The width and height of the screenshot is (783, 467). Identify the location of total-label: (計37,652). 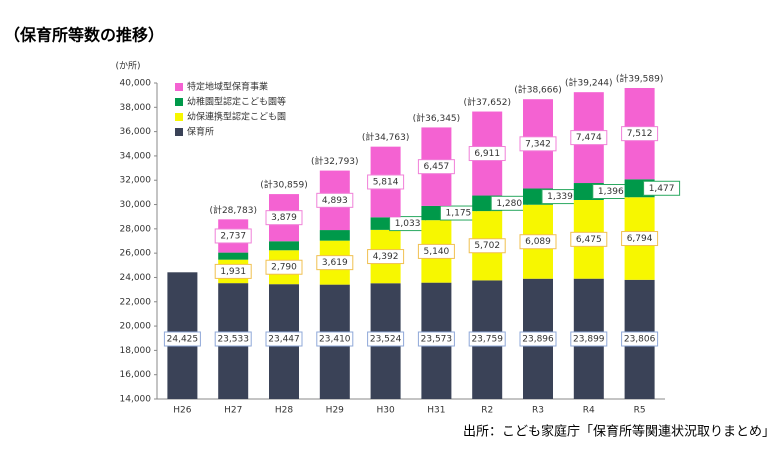
(487, 102).